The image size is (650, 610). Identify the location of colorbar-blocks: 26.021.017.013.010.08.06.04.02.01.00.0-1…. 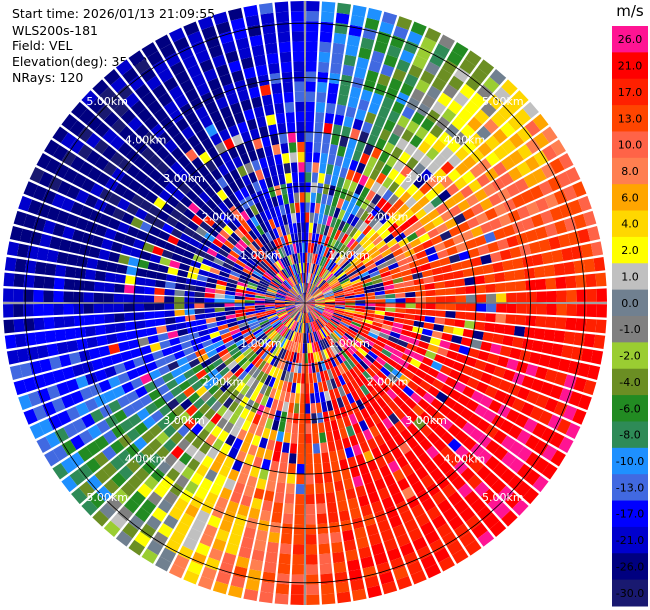
(630, 316).